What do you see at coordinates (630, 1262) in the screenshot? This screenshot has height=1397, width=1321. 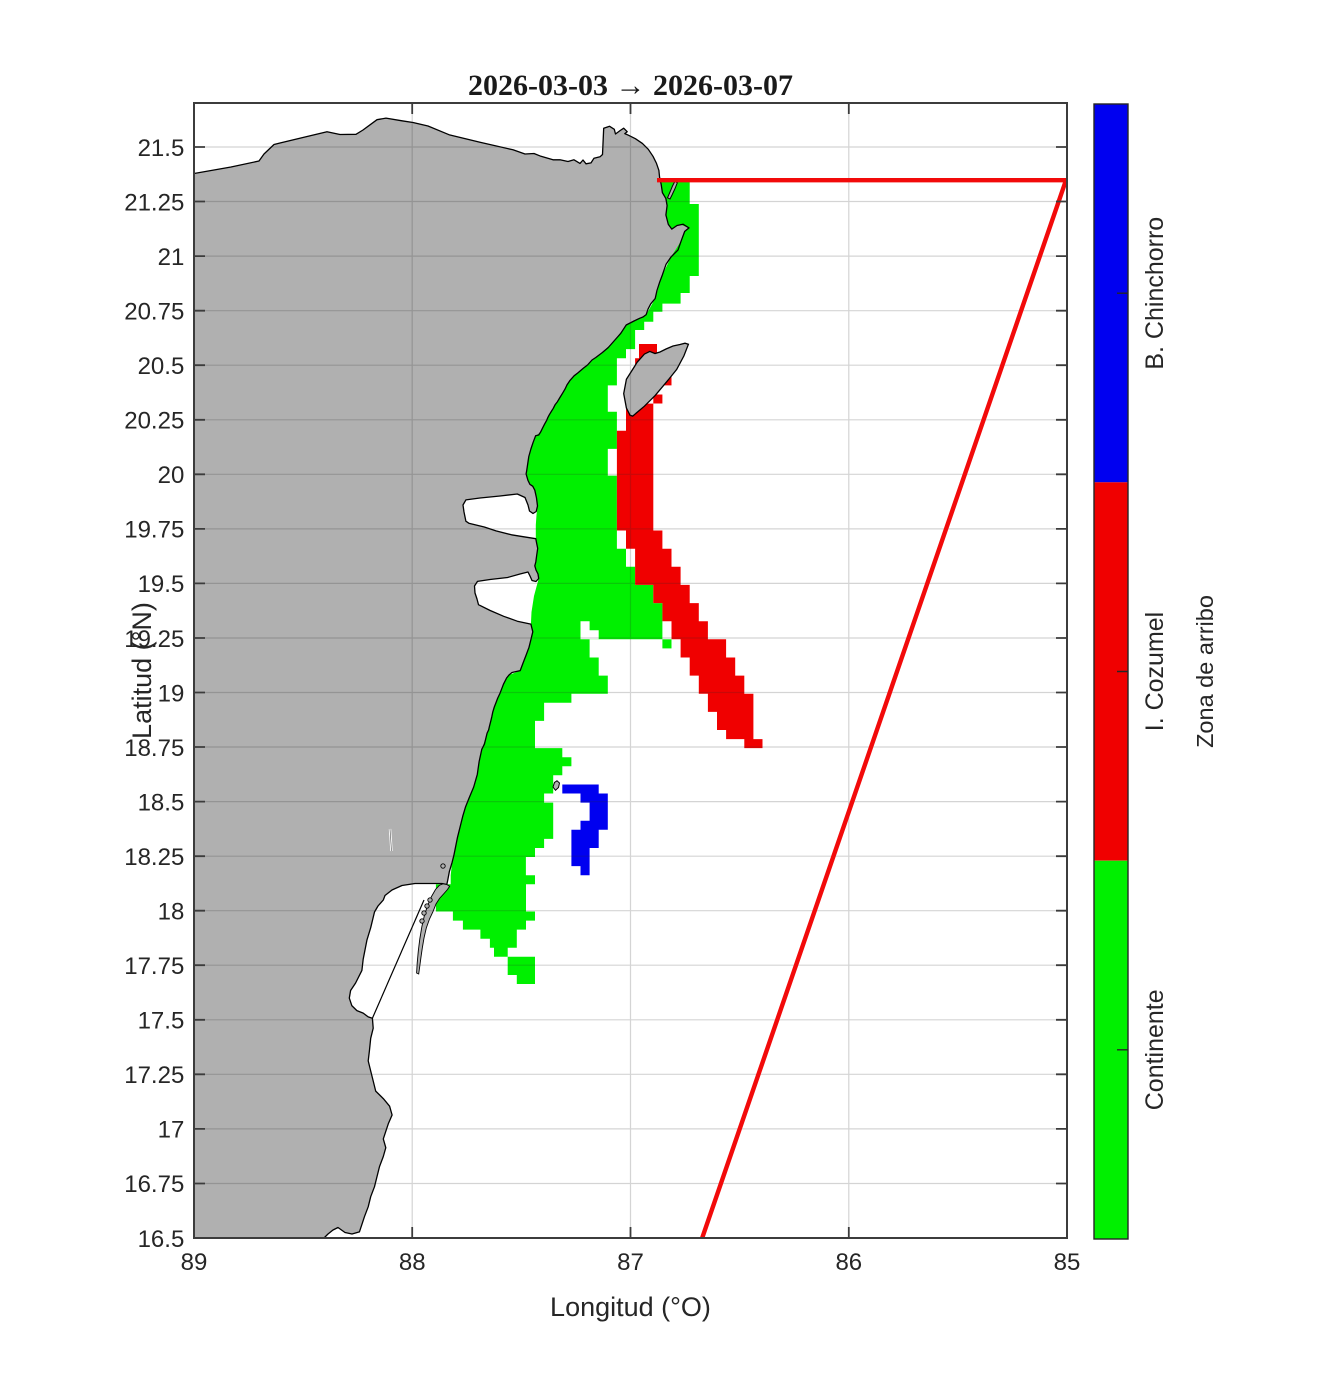 I see `svg-text: 87` at bounding box center [630, 1262].